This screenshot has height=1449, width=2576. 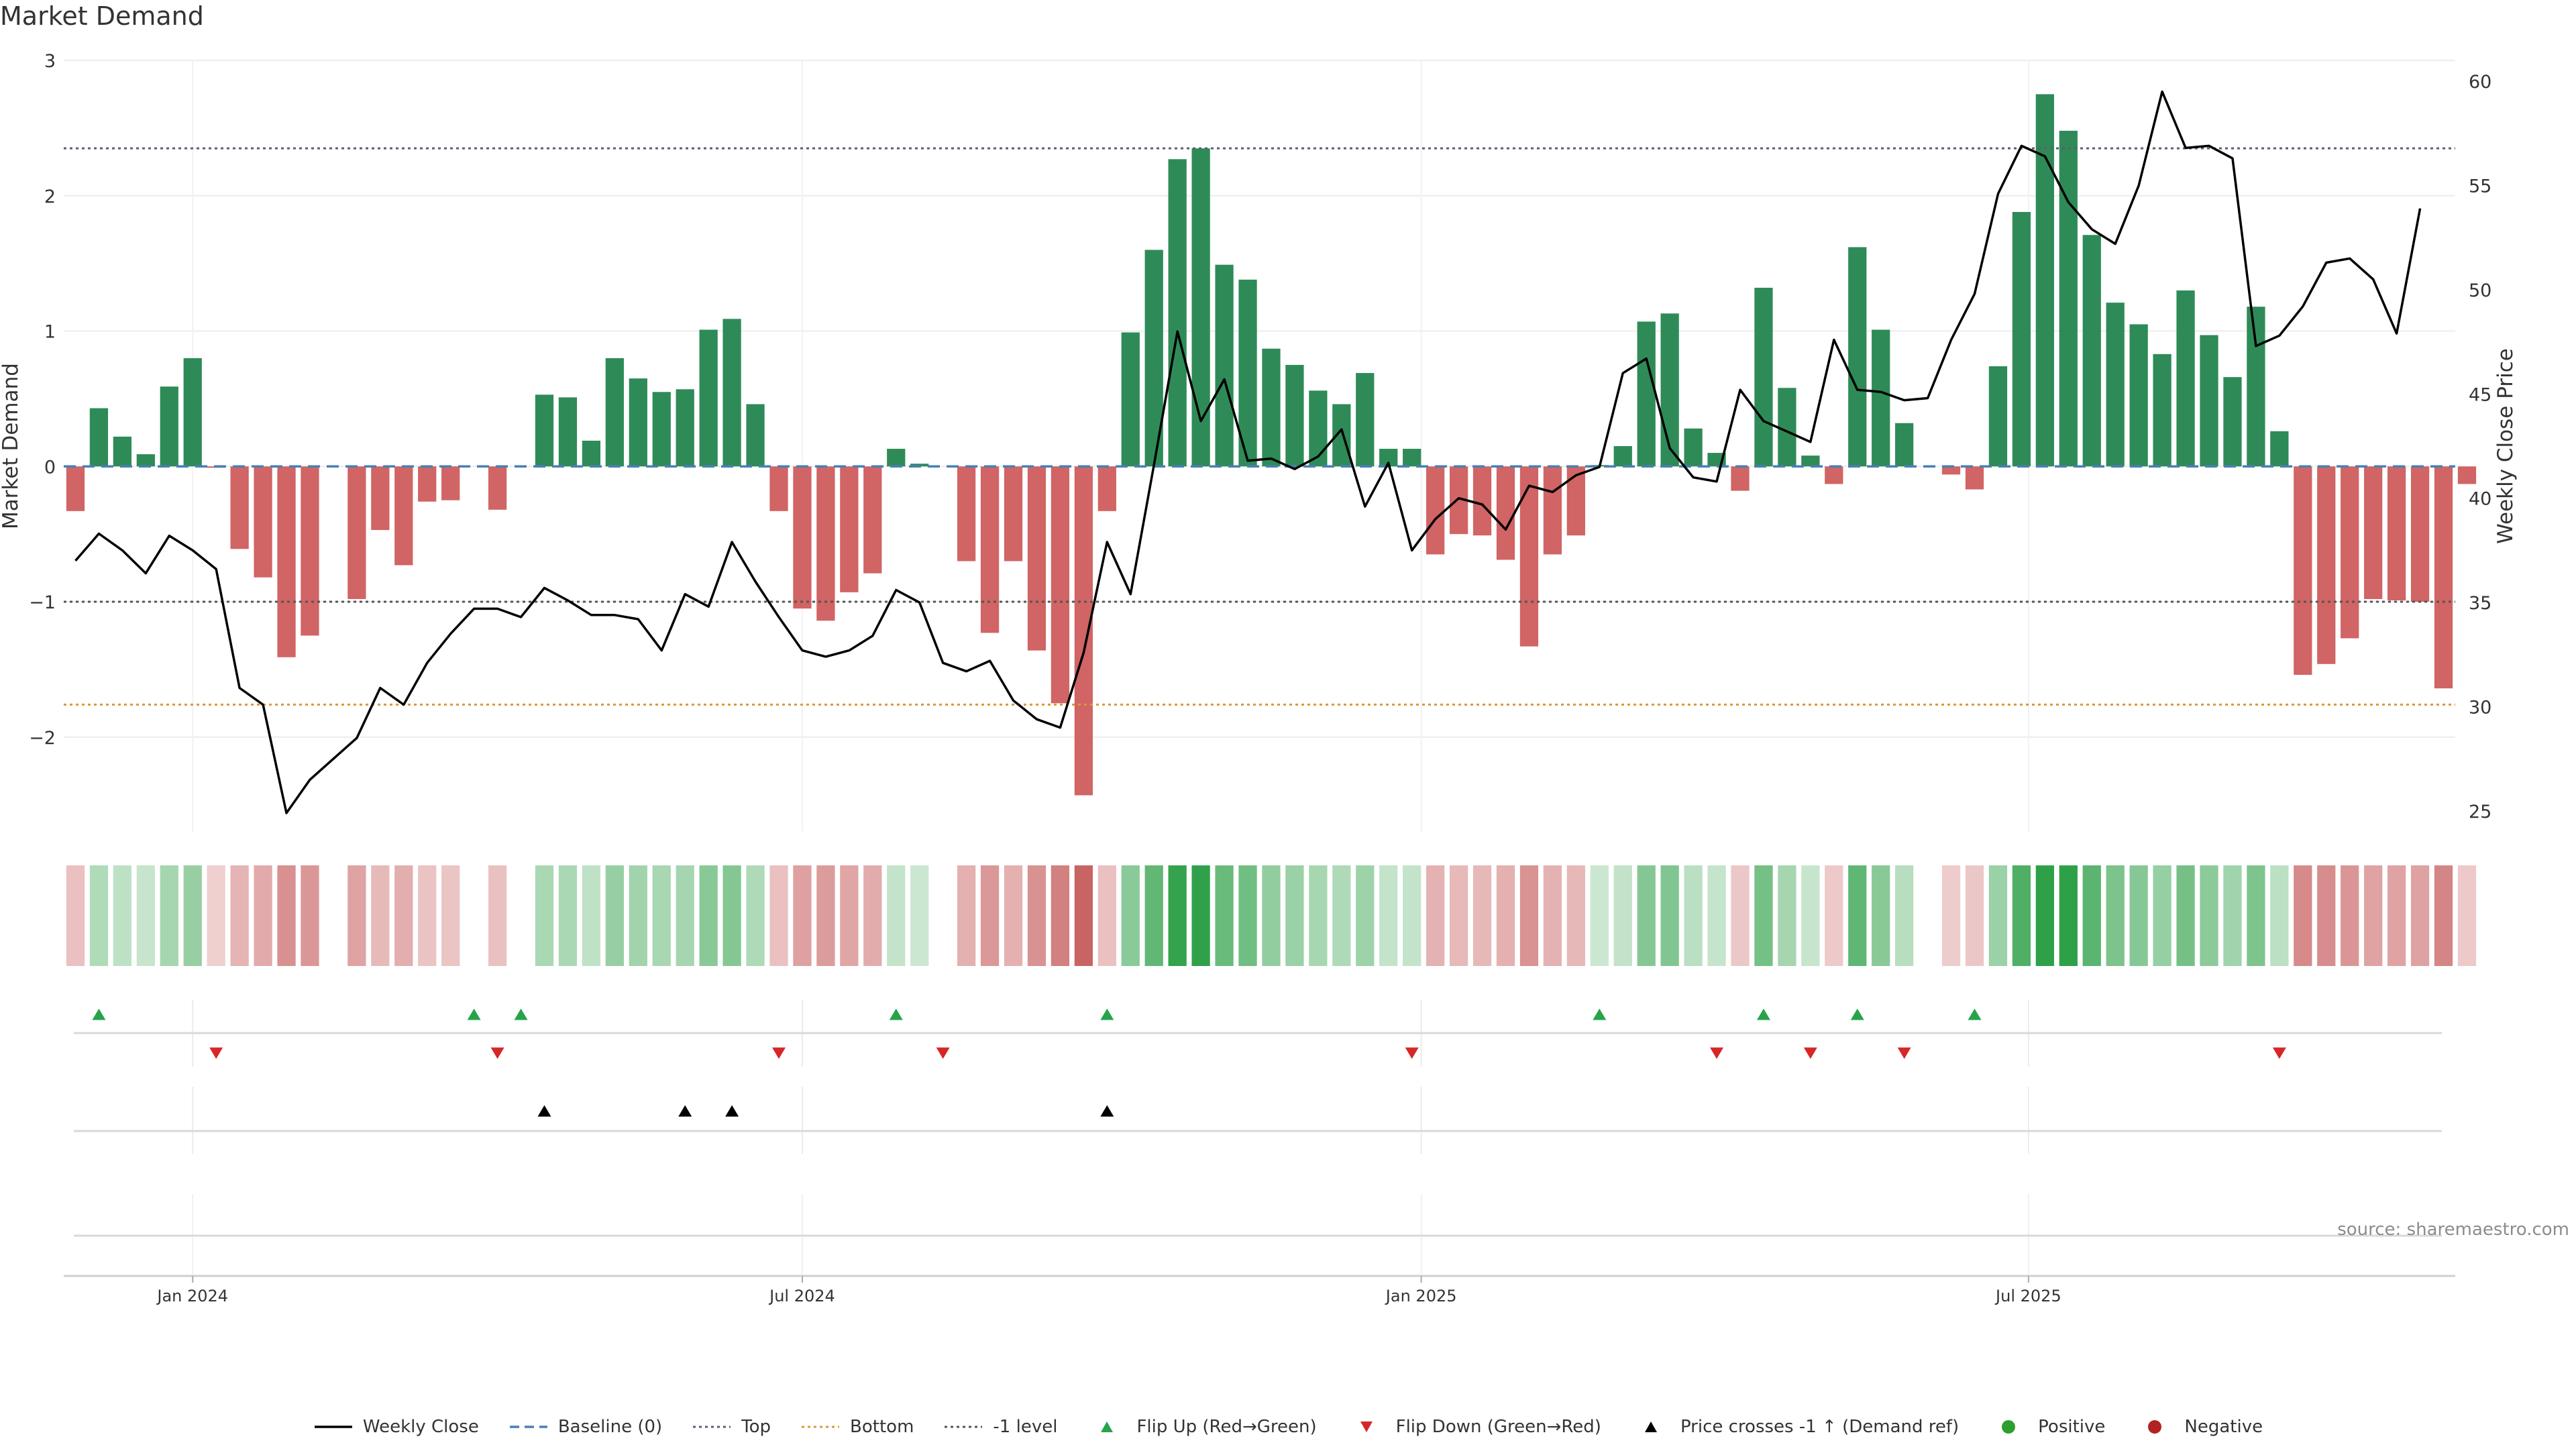 I want to click on legend-item-negative: Negative, so click(x=2199, y=1427).